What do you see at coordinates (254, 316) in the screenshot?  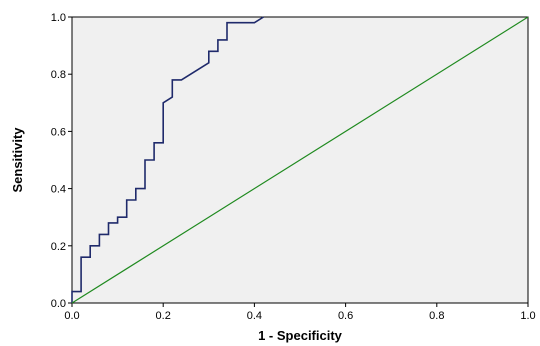 I see `x-tick-label: 0.4` at bounding box center [254, 316].